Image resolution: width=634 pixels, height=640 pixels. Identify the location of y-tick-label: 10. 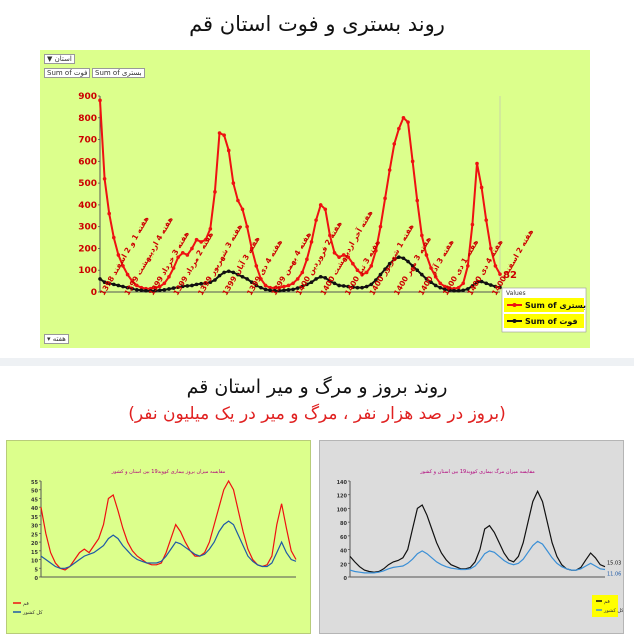
(34, 562).